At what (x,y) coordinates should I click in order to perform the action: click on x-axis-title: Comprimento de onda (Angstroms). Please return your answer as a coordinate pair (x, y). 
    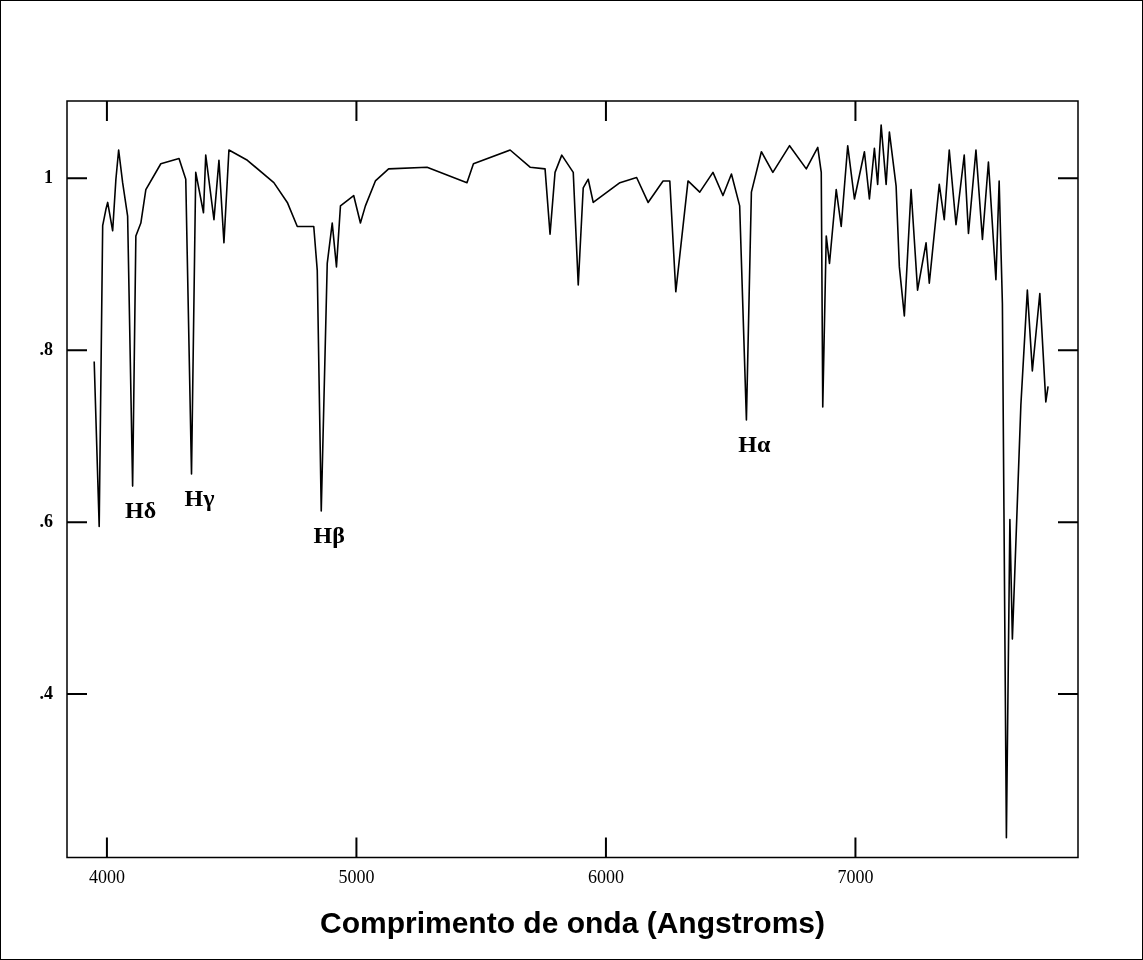
    Looking at the image, I should click on (572, 923).